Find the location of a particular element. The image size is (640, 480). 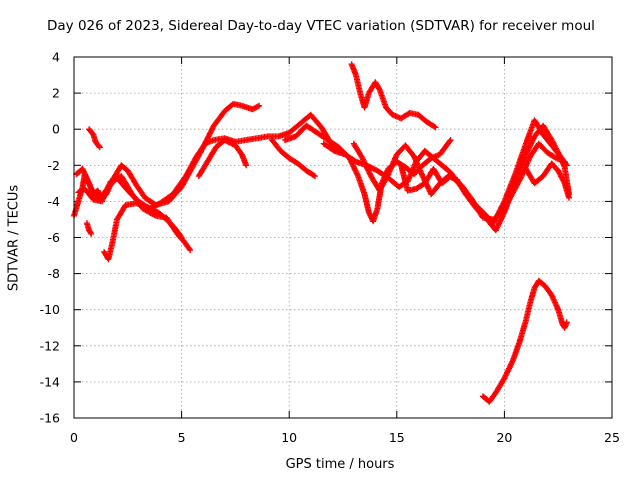

x-tick-label: 20 is located at coordinates (504, 437).